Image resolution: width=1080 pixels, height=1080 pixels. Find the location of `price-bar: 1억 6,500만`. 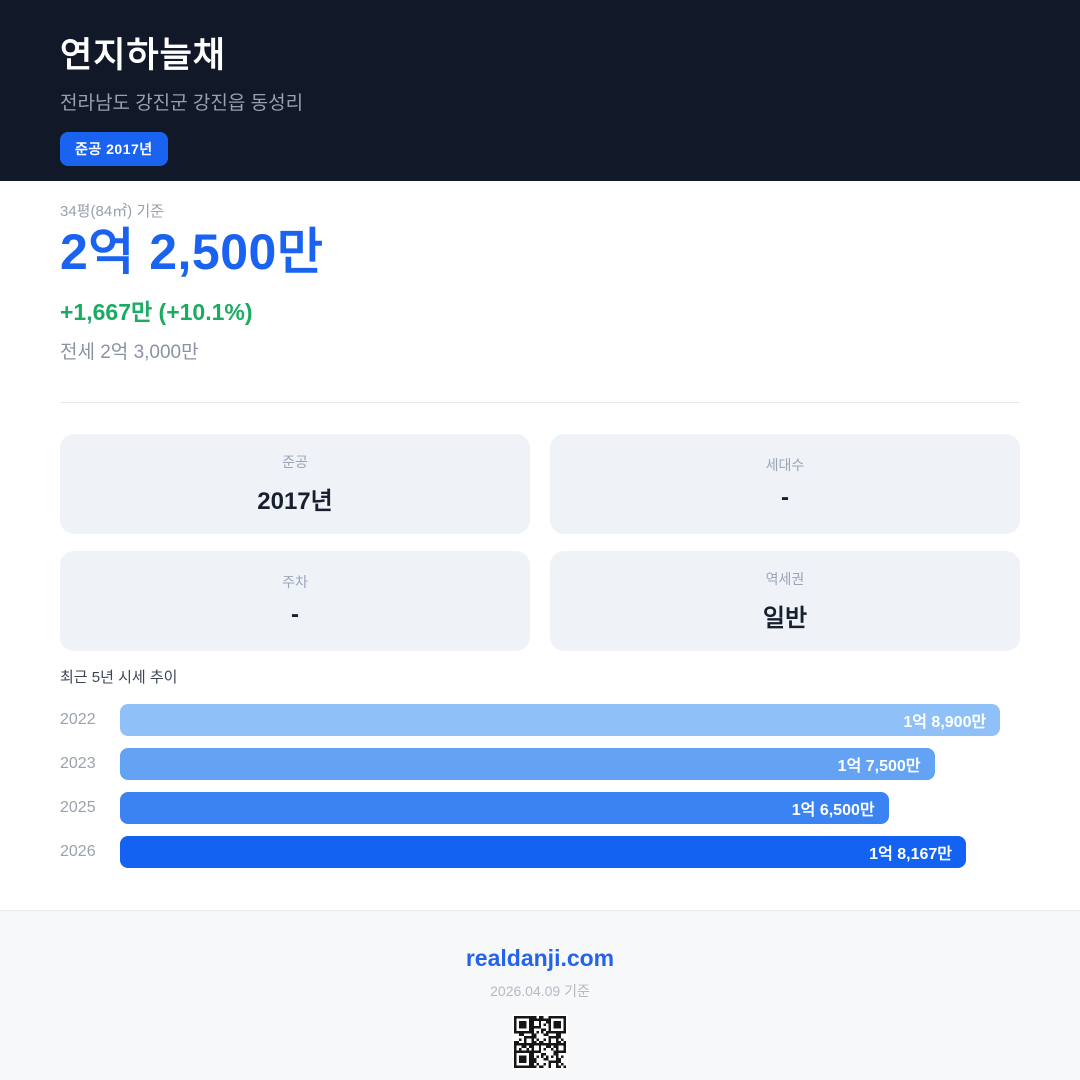

price-bar: 1억 6,500만 is located at coordinates (504, 807).